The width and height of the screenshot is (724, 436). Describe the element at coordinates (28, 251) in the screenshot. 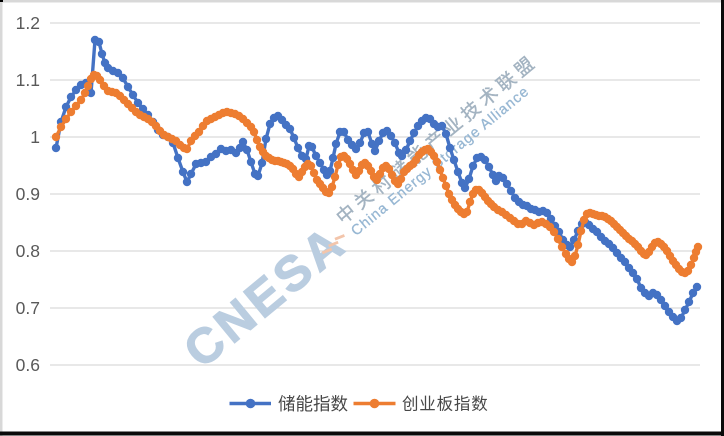

I see `svg-text: 0.8` at that location.